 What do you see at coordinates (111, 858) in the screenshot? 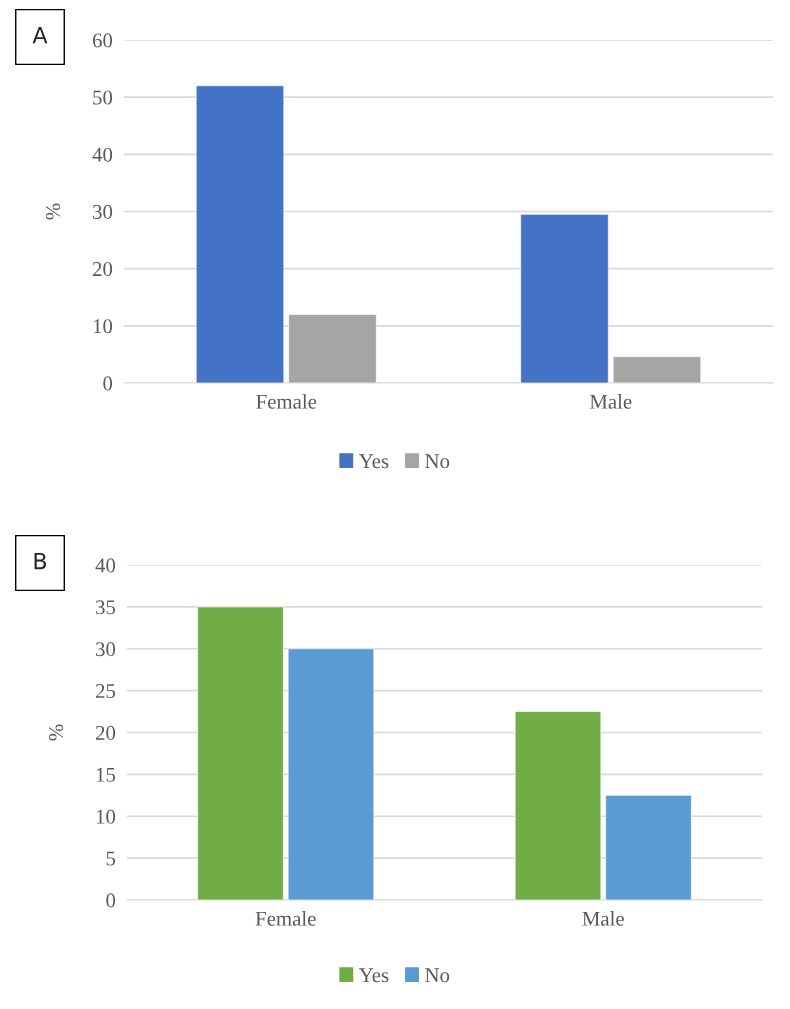
I see `y-tick-label: 5` at bounding box center [111, 858].